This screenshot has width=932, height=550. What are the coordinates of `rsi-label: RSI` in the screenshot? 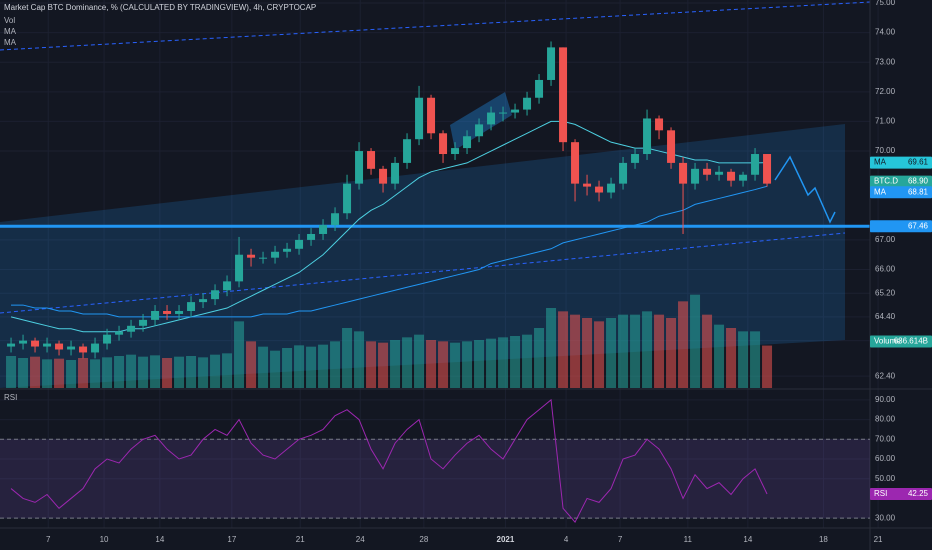 It's located at (880, 493).